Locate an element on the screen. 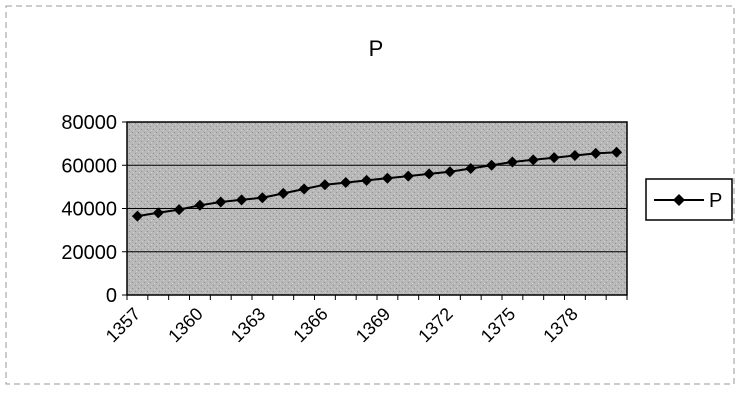  y-tick-label: 0 is located at coordinates (111, 296).